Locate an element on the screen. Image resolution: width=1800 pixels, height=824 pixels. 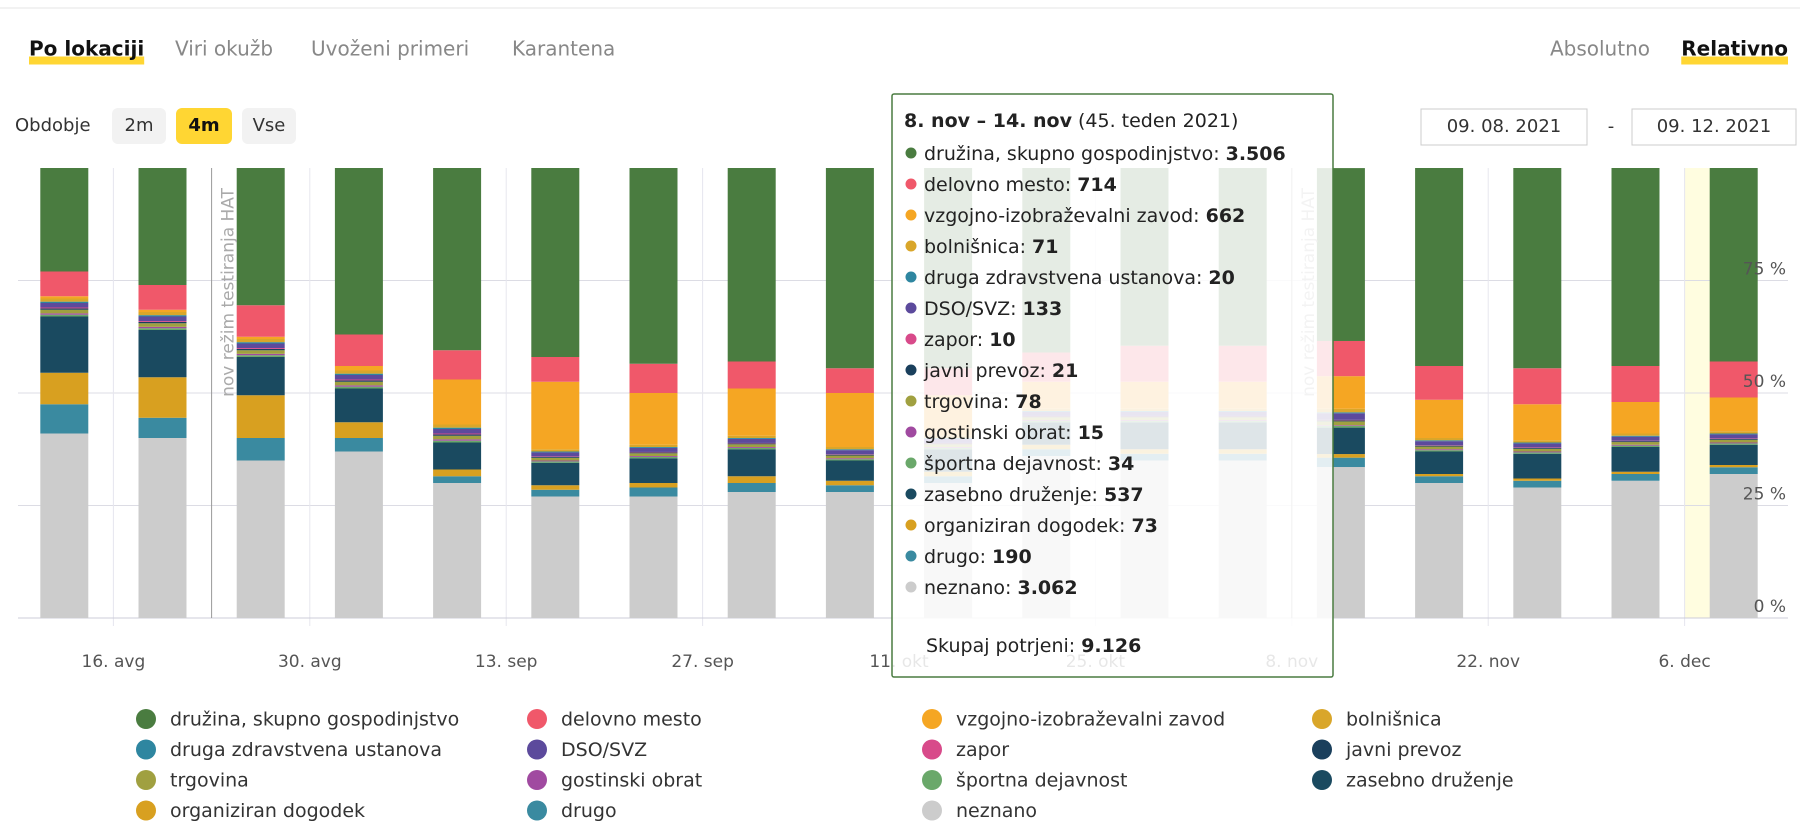
legend-label: drugo is located at coordinates (589, 811).